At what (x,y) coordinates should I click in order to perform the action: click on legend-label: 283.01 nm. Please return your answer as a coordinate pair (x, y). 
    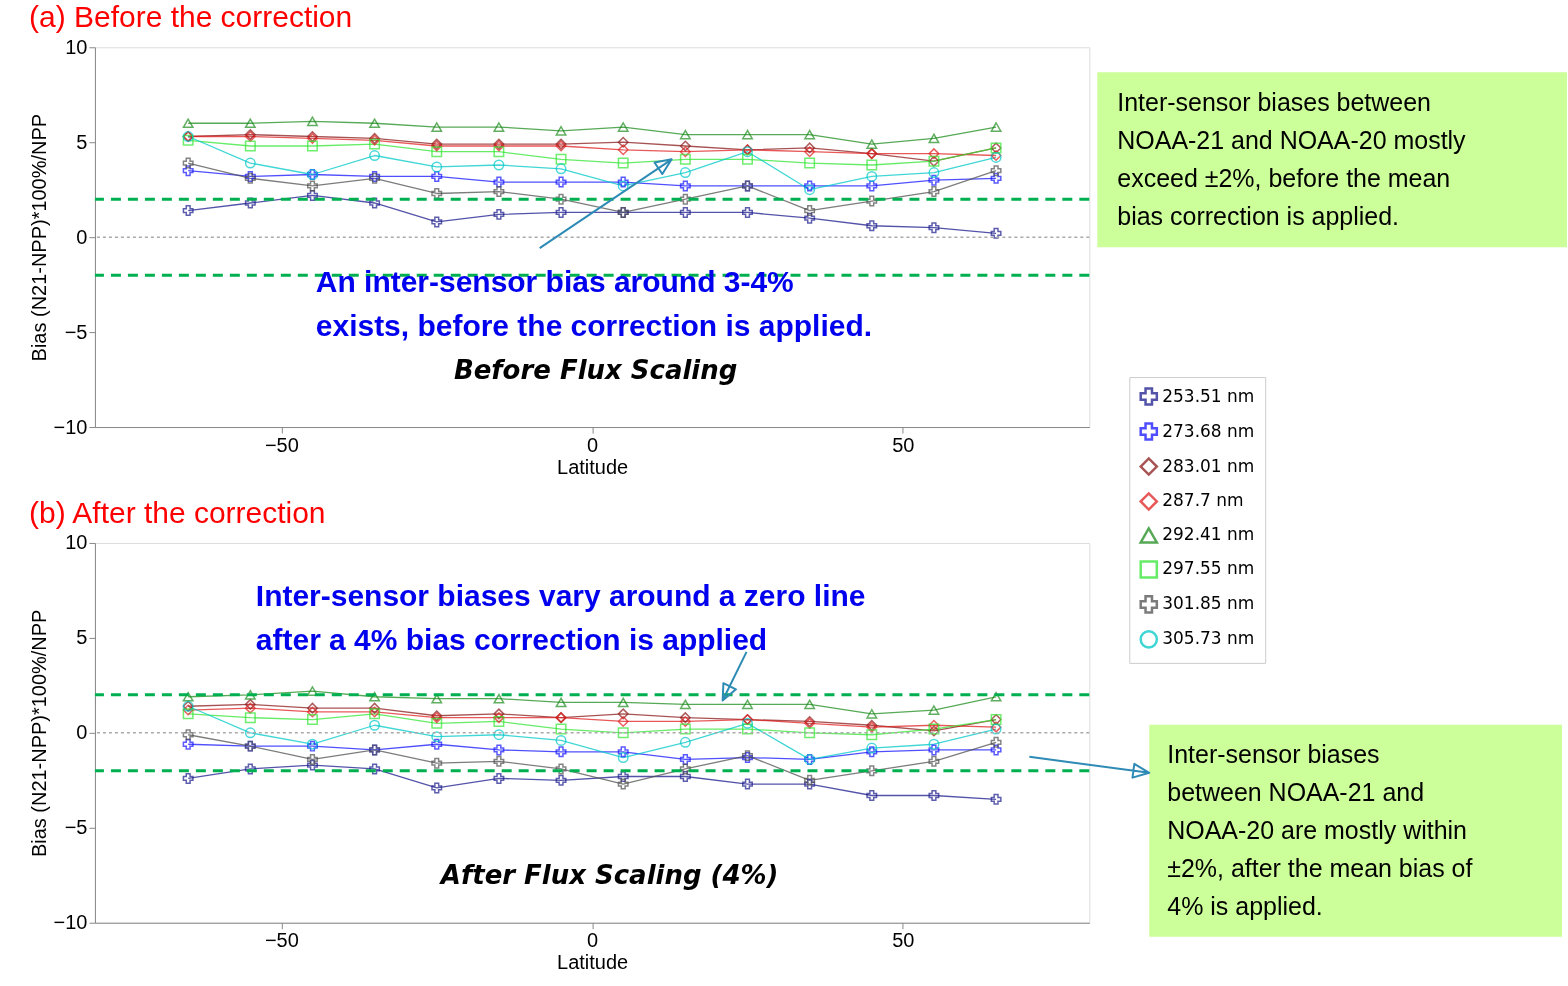
    Looking at the image, I should click on (1208, 465).